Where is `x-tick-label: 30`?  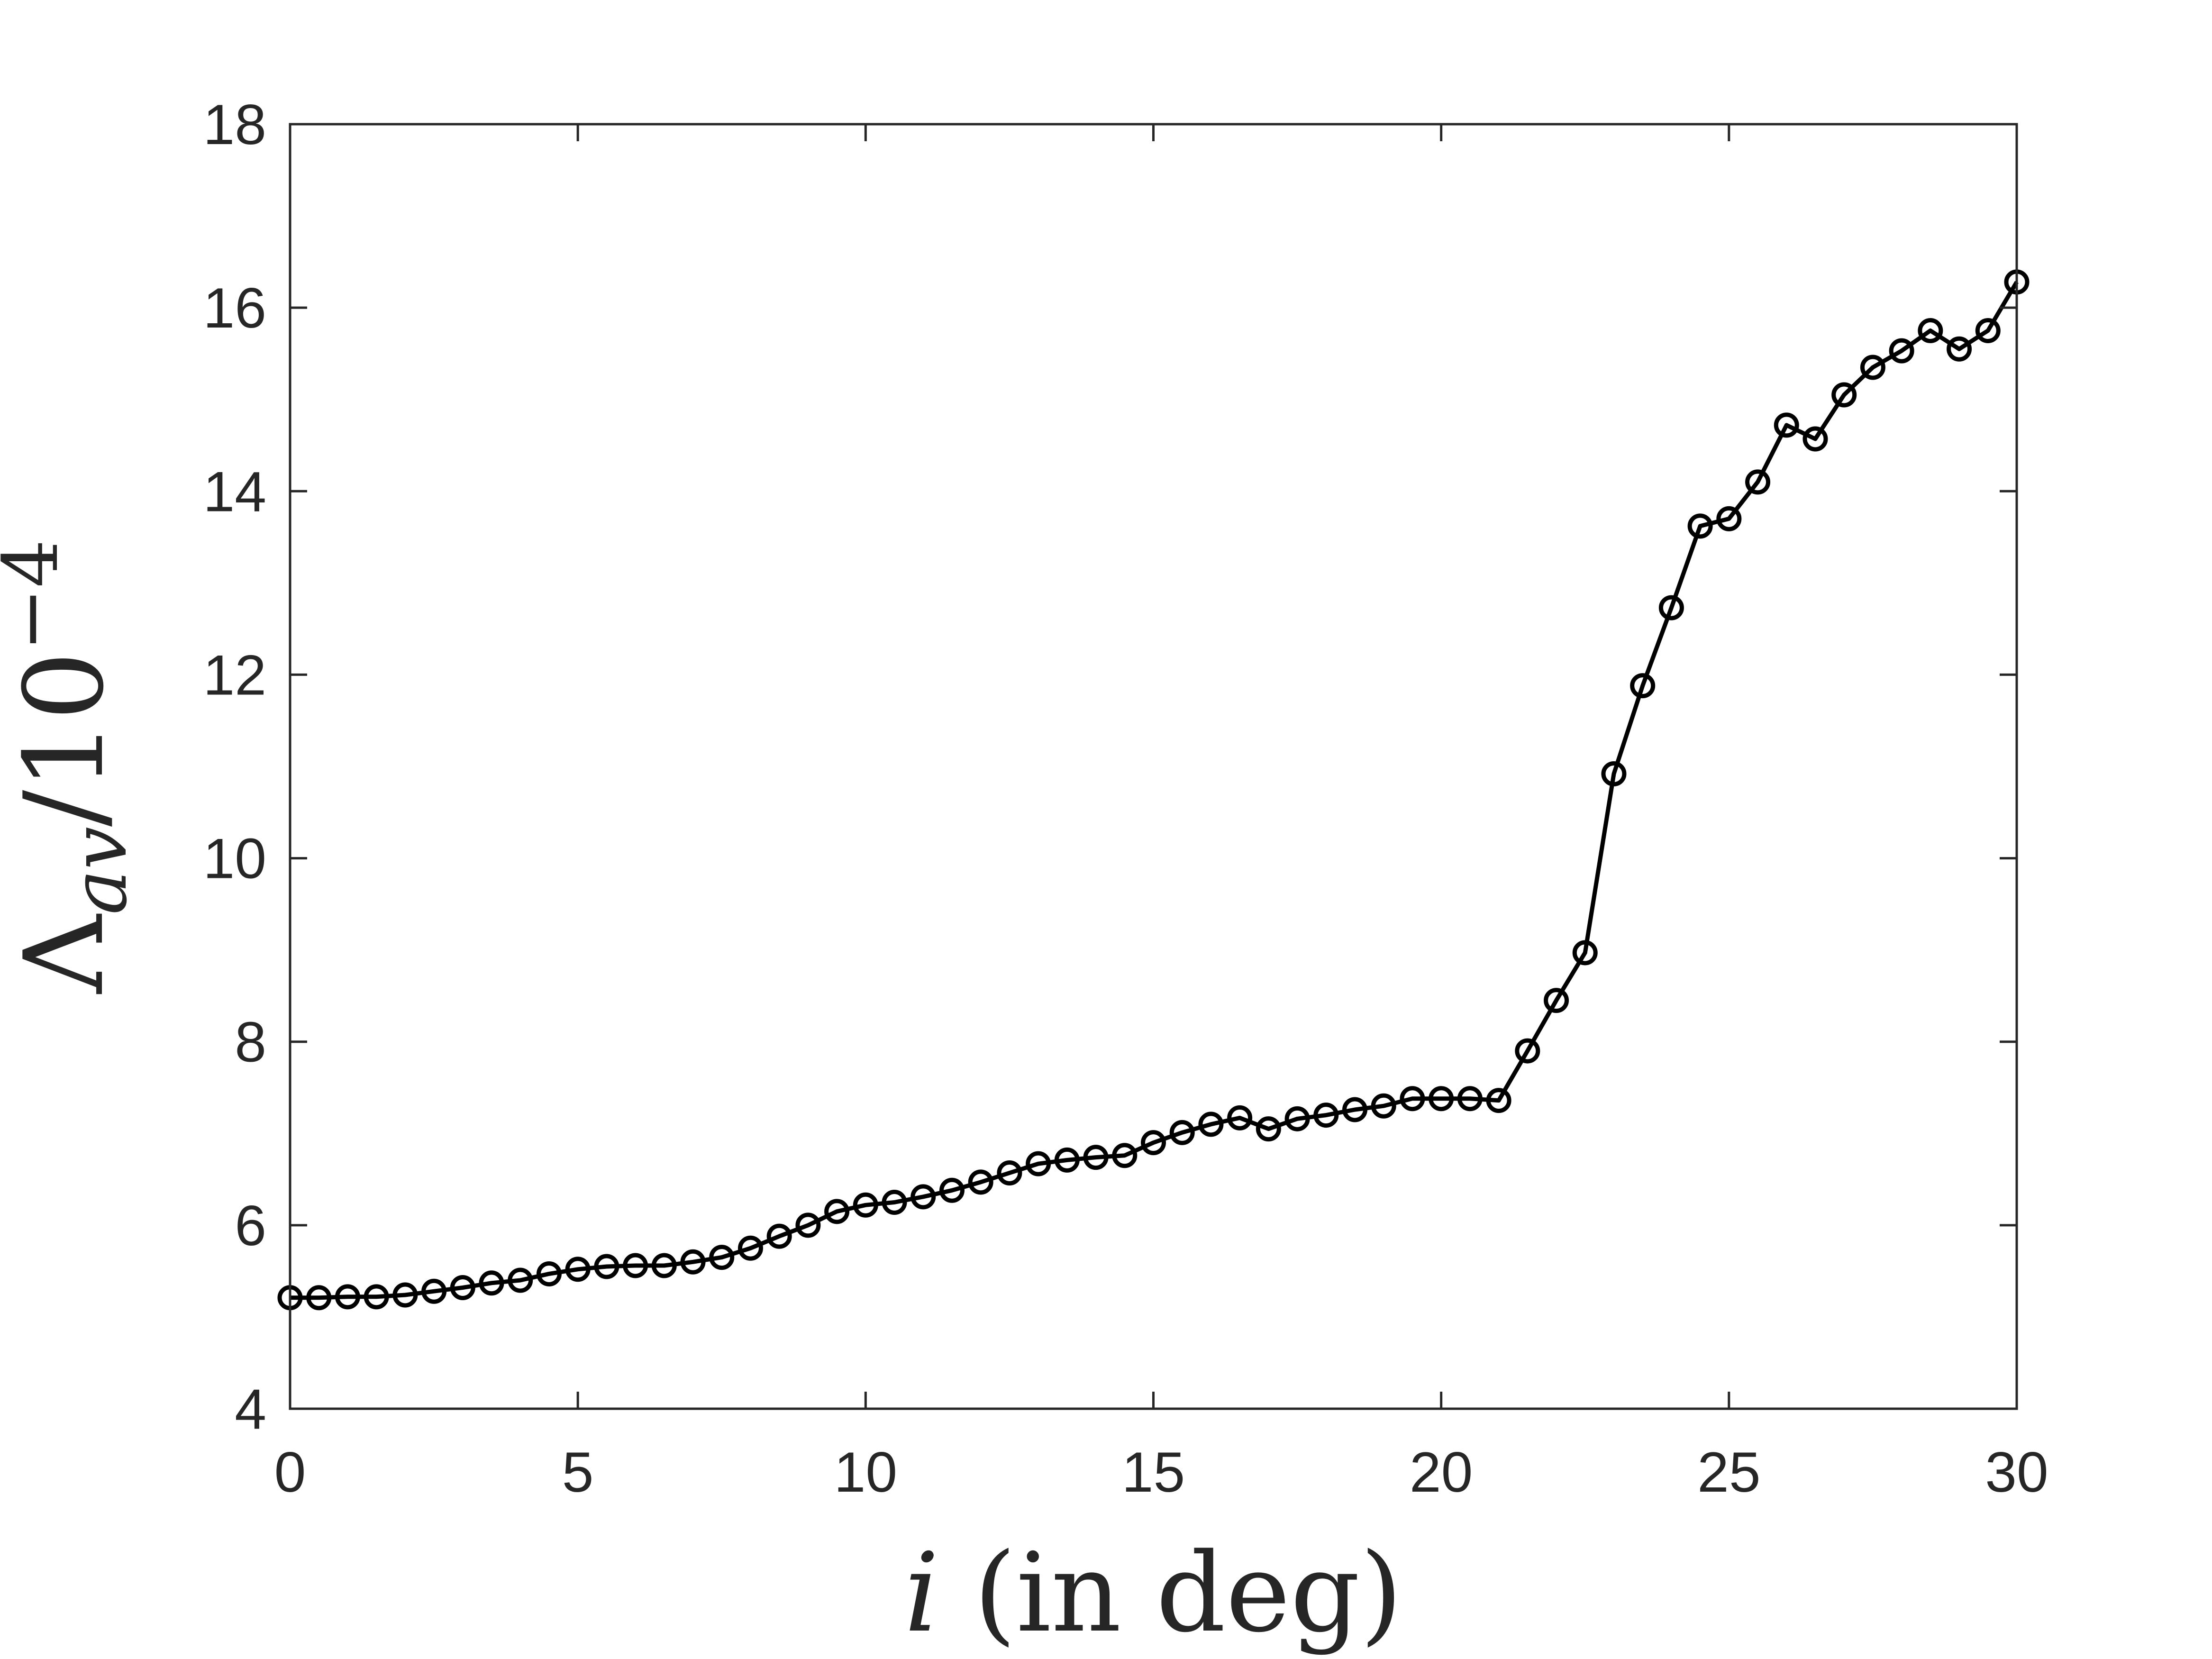 x-tick-label: 30 is located at coordinates (2016, 1472).